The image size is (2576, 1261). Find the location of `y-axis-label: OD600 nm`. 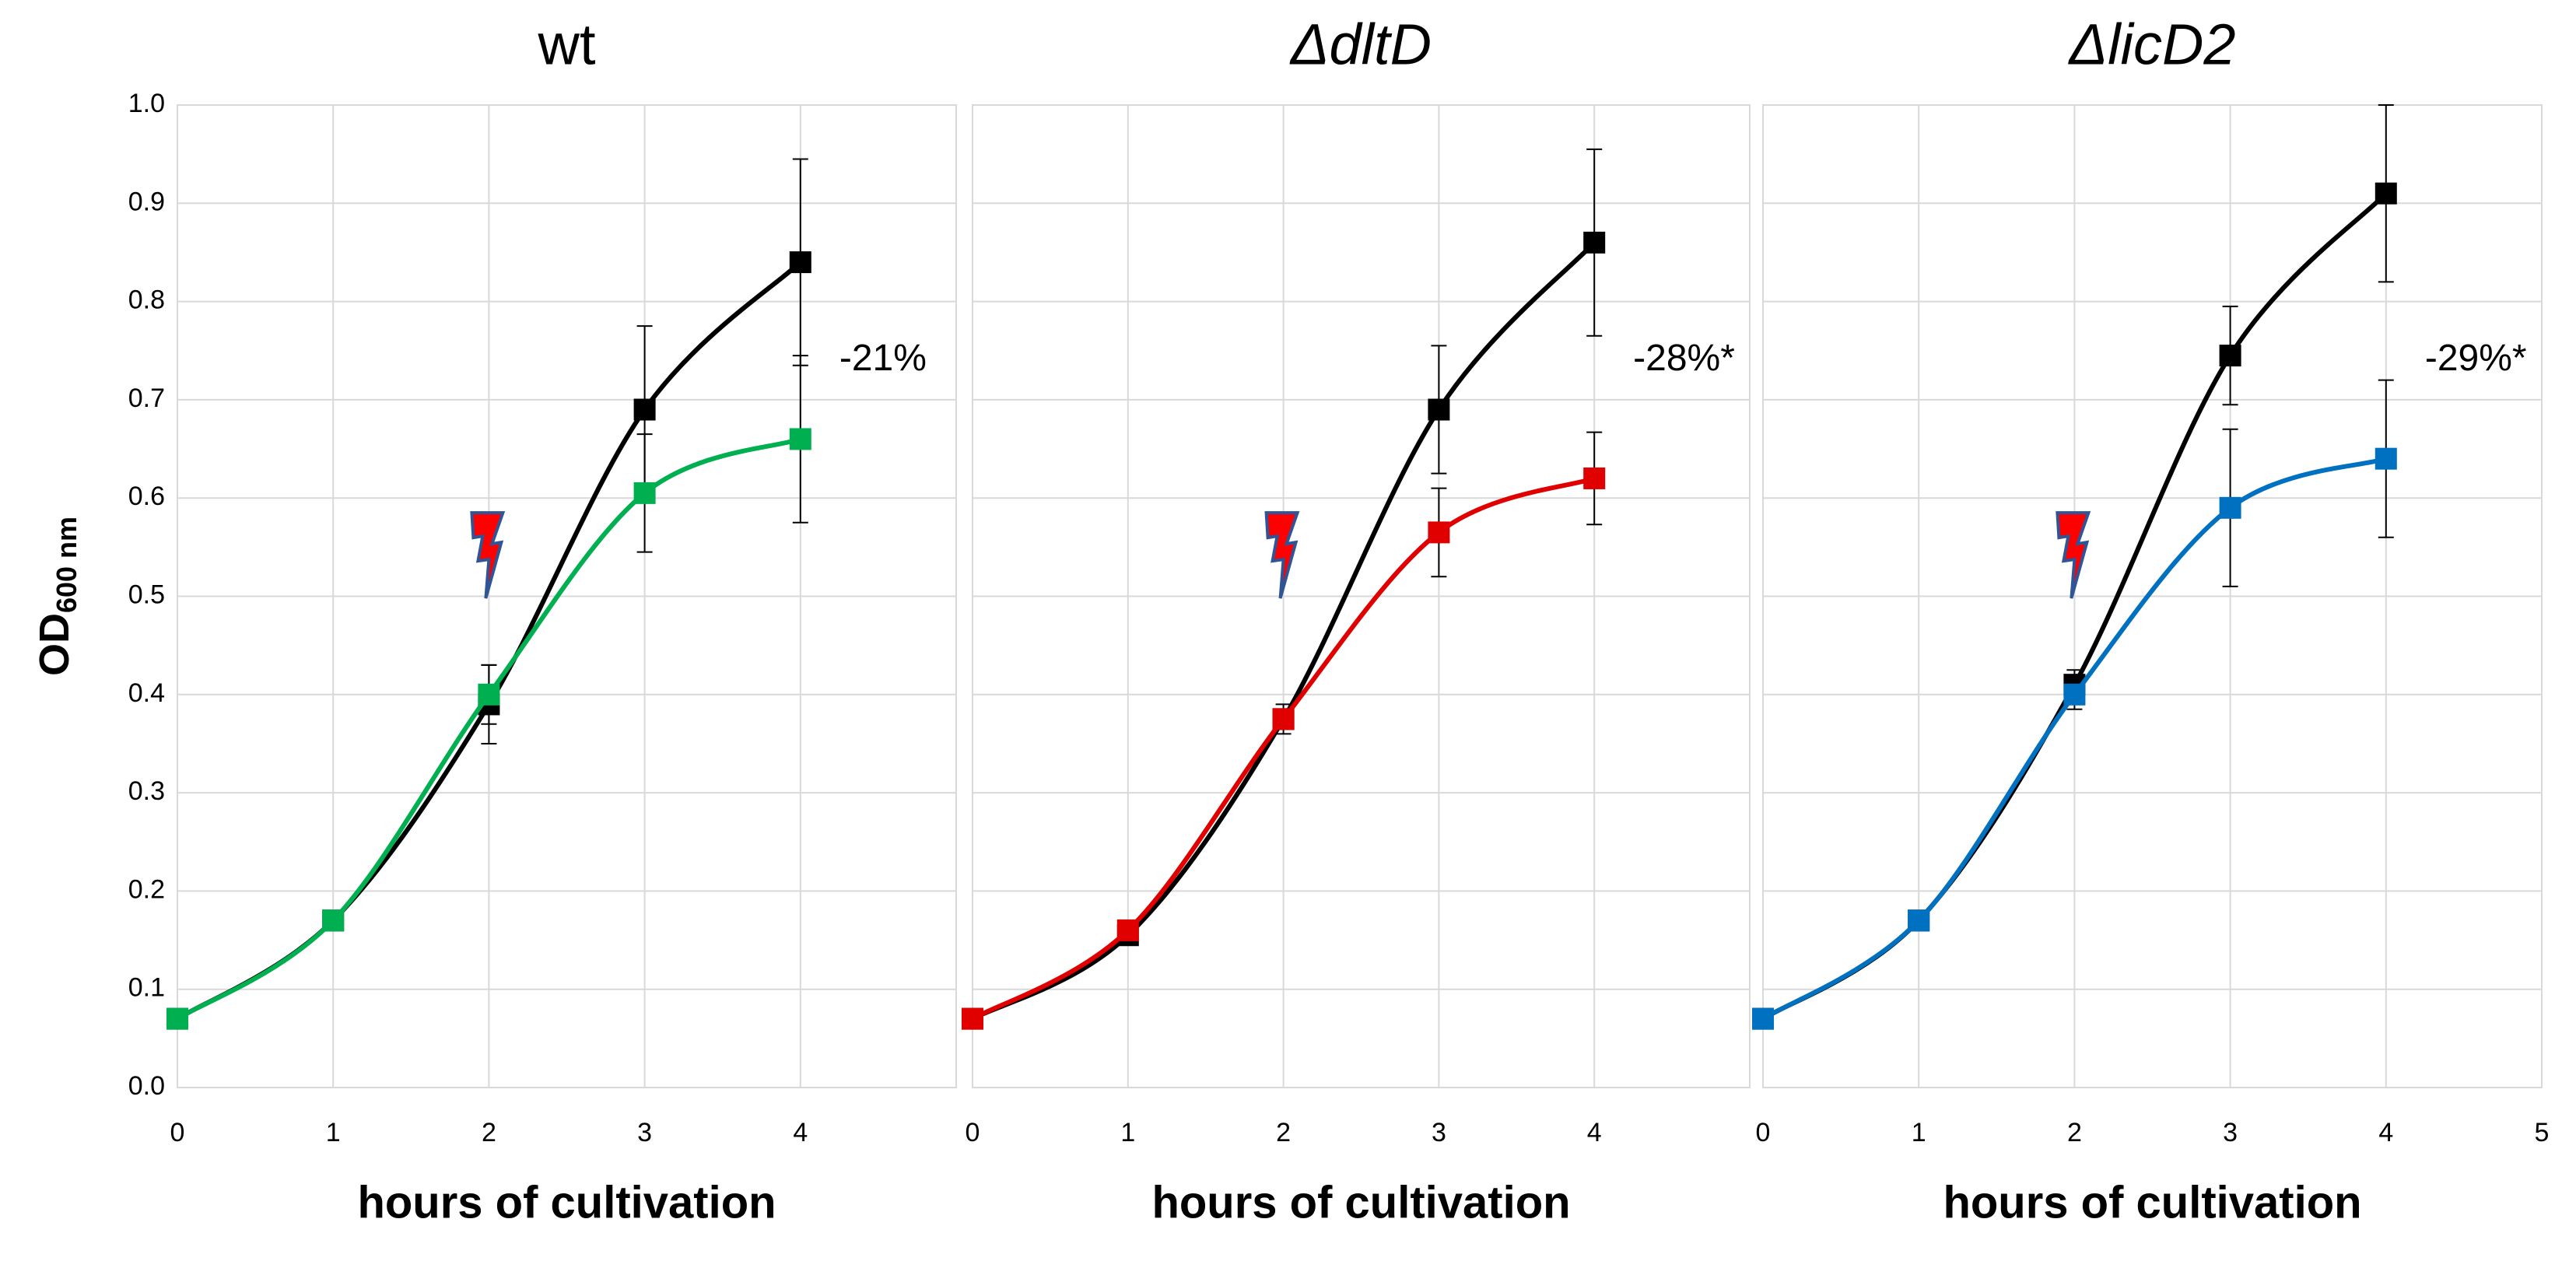

y-axis-label: OD600 nm is located at coordinates (57, 597).